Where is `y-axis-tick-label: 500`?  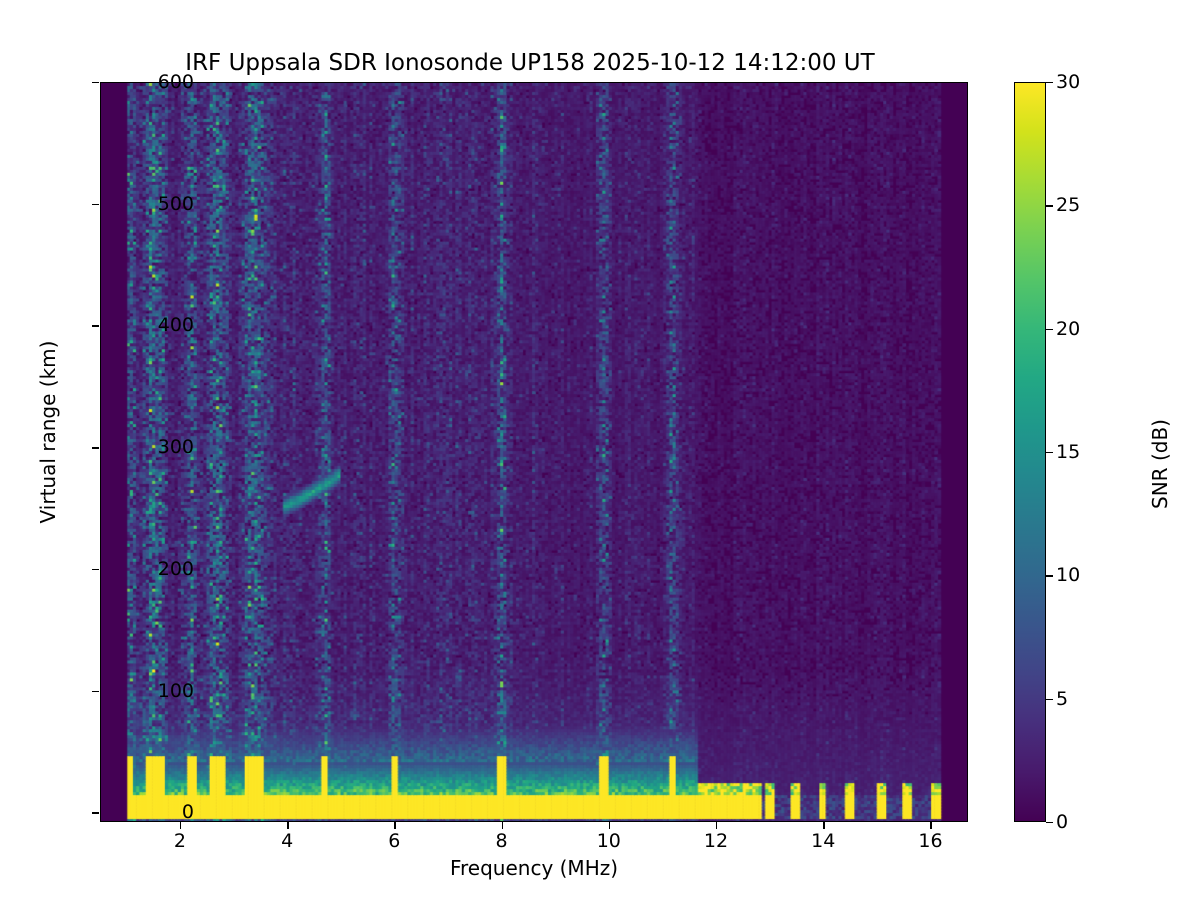
y-axis-tick-label: 500 is located at coordinates (175, 203).